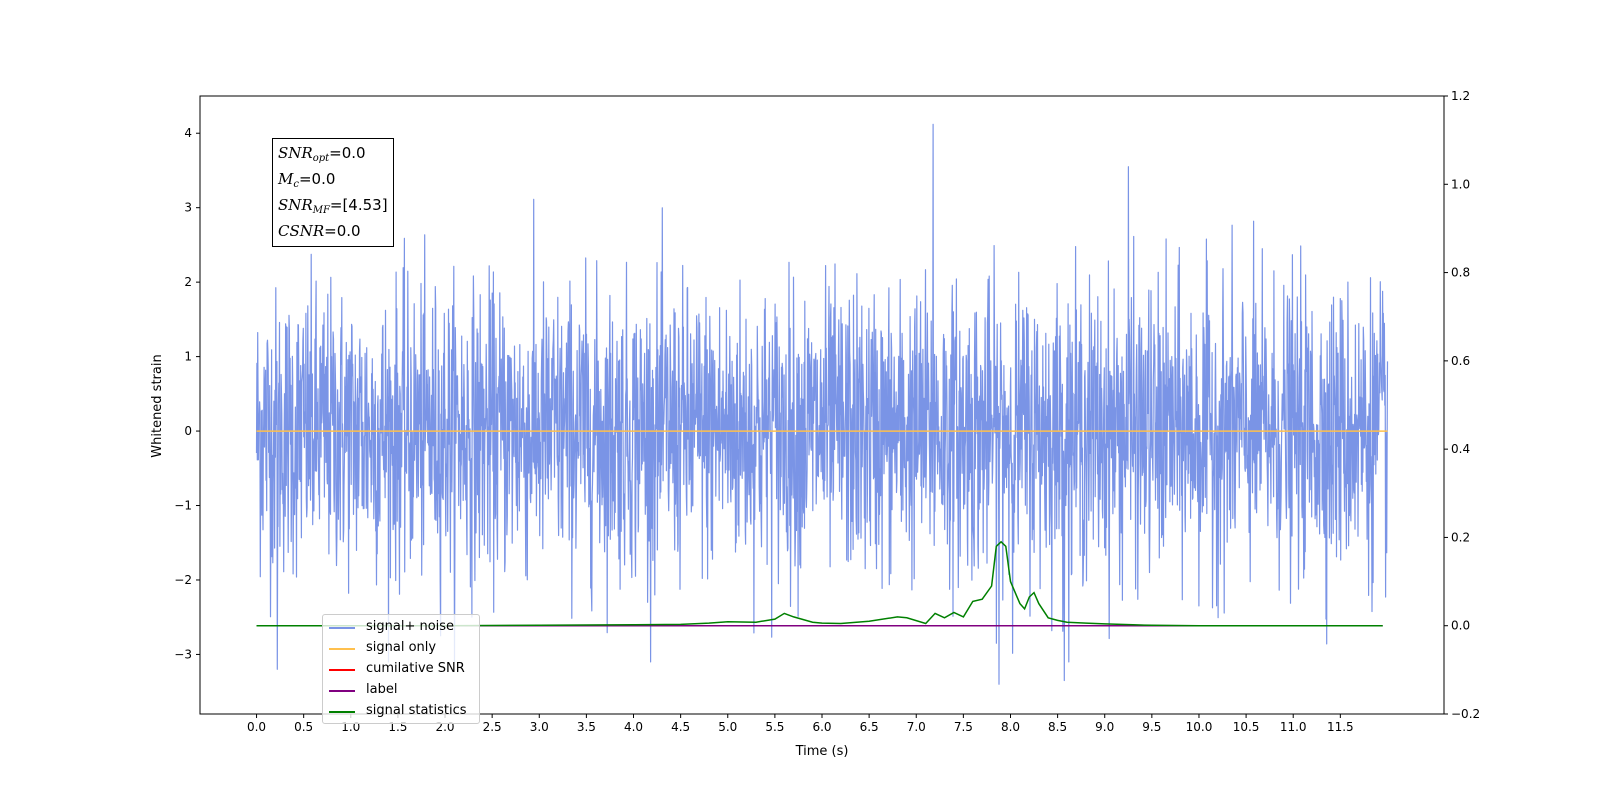  What do you see at coordinates (586, 727) in the screenshot?
I see `x-tick-label: 3.5` at bounding box center [586, 727].